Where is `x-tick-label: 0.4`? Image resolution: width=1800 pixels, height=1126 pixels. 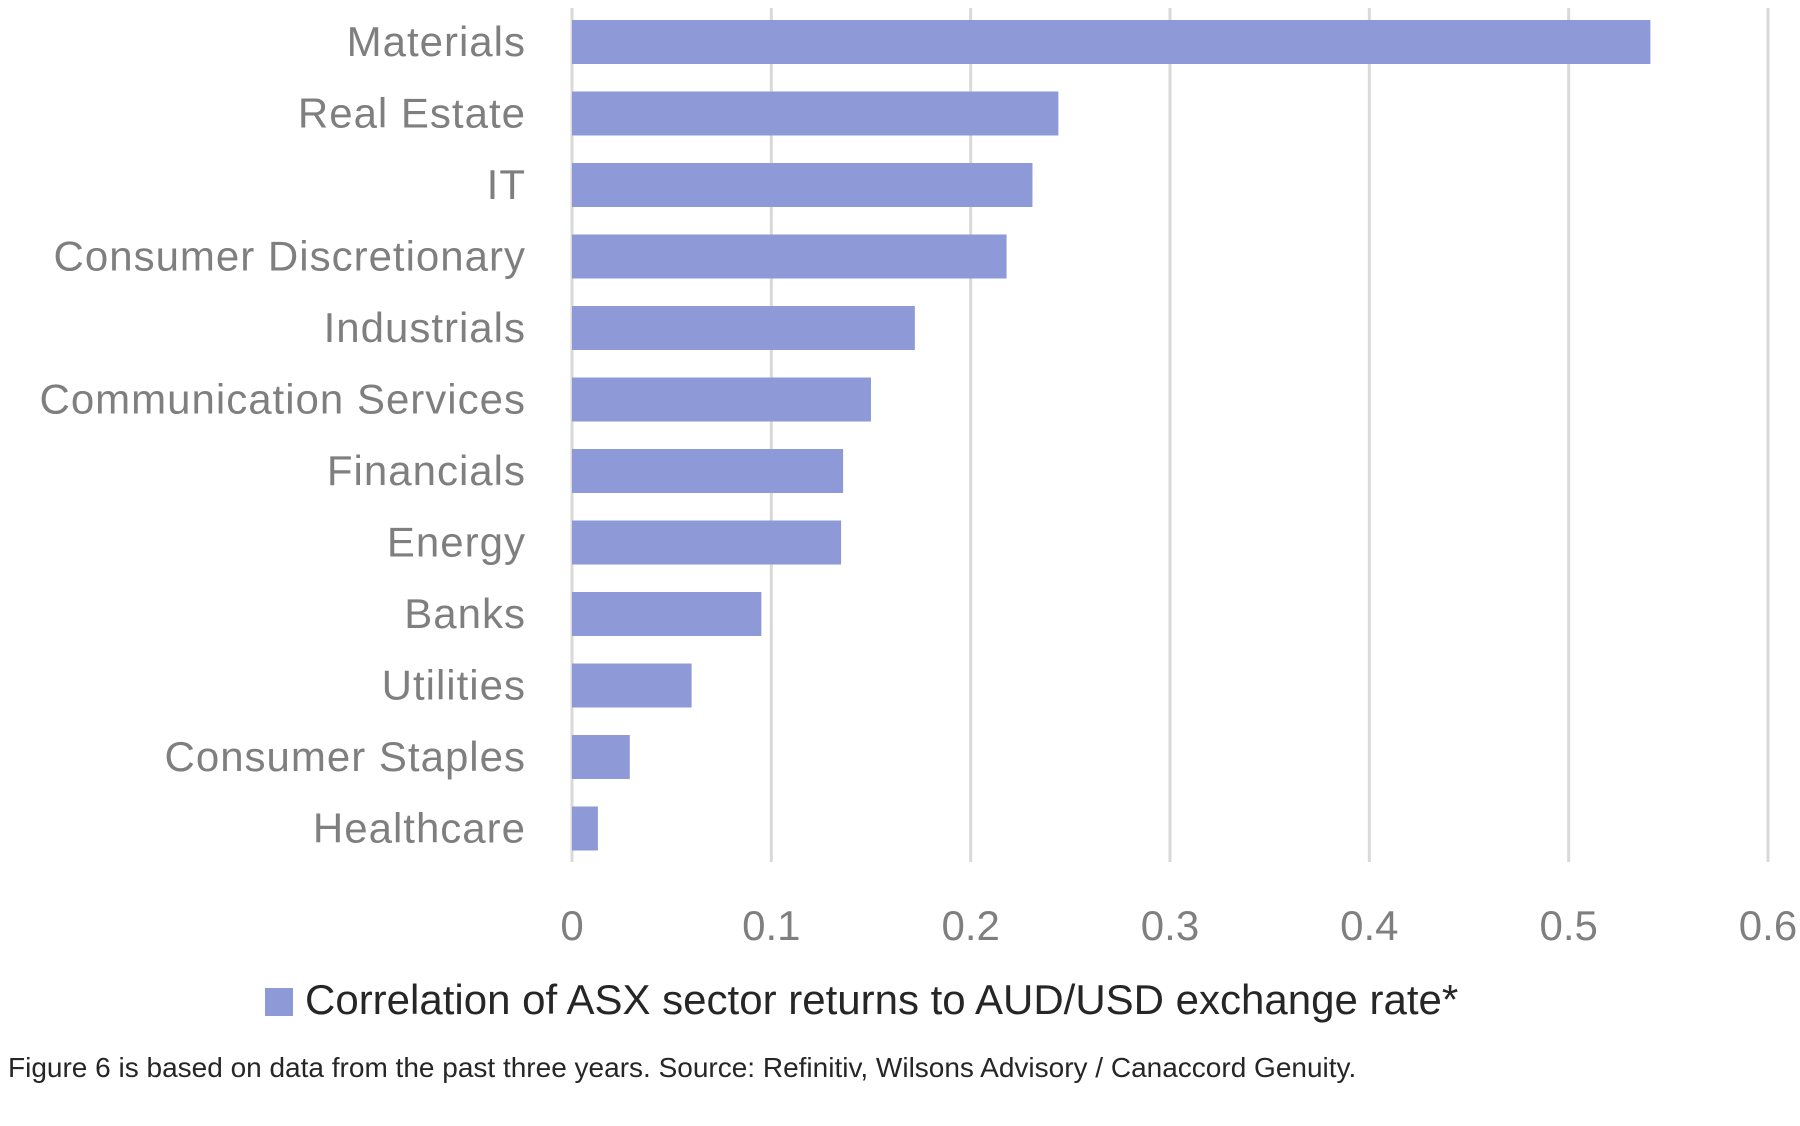
x-tick-label: 0.4 is located at coordinates (1369, 925).